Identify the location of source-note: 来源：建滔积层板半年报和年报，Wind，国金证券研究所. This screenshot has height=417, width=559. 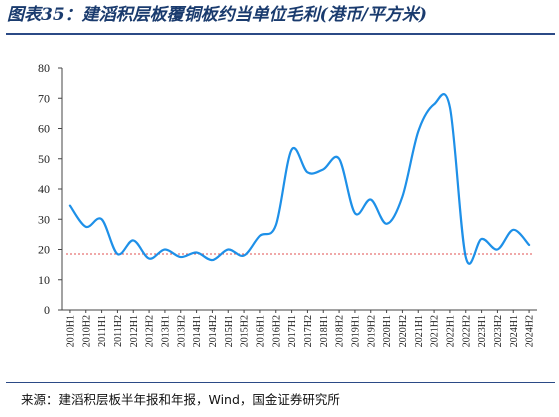
(180, 399).